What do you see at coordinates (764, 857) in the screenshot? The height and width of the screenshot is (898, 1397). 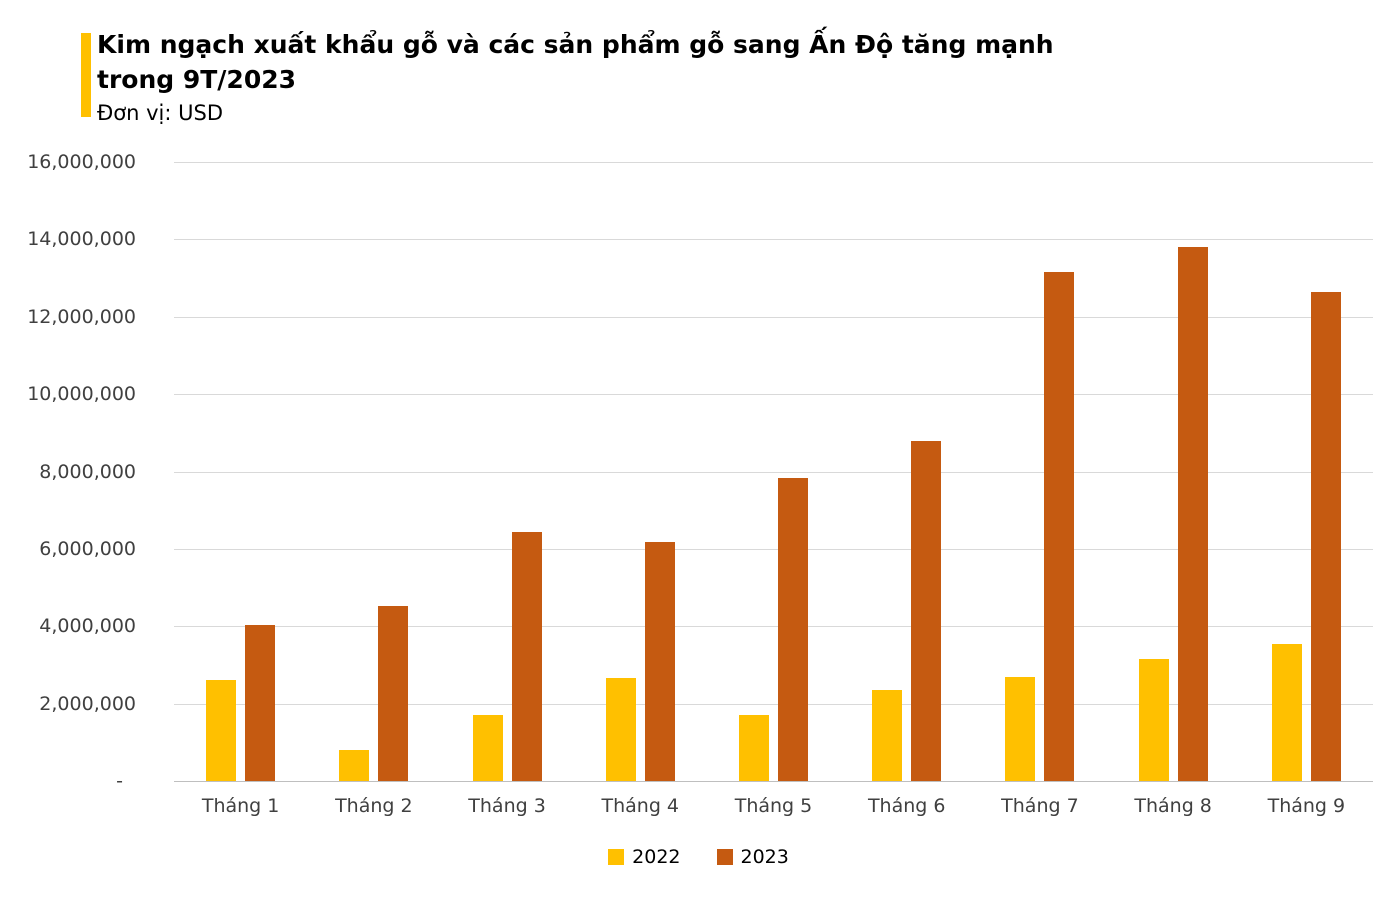 I see `legend-label: 2023` at bounding box center [764, 857].